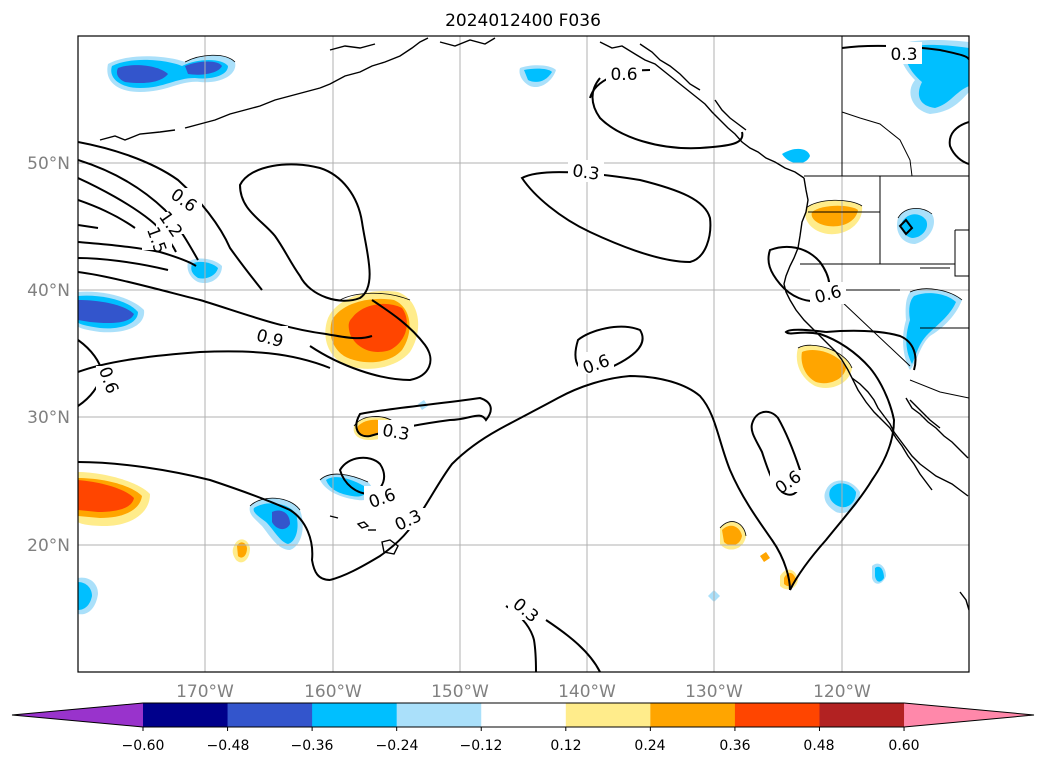 Image resolution: width=1047 pixels, height=765 pixels. Describe the element at coordinates (623, 75) in the screenshot. I see `contour-label: 0.6` at that location.